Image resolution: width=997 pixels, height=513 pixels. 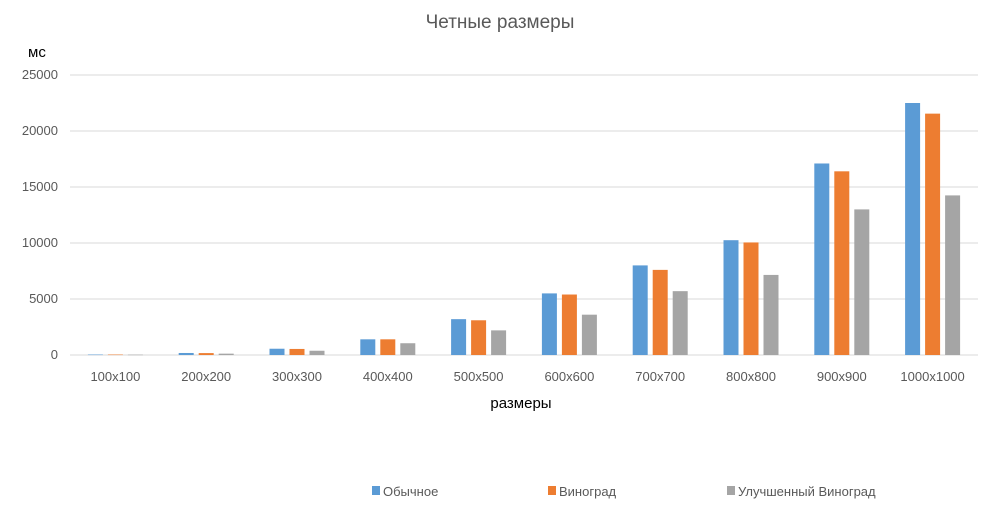 What do you see at coordinates (588, 491) in the screenshot?
I see `legend-label: Виноград` at bounding box center [588, 491].